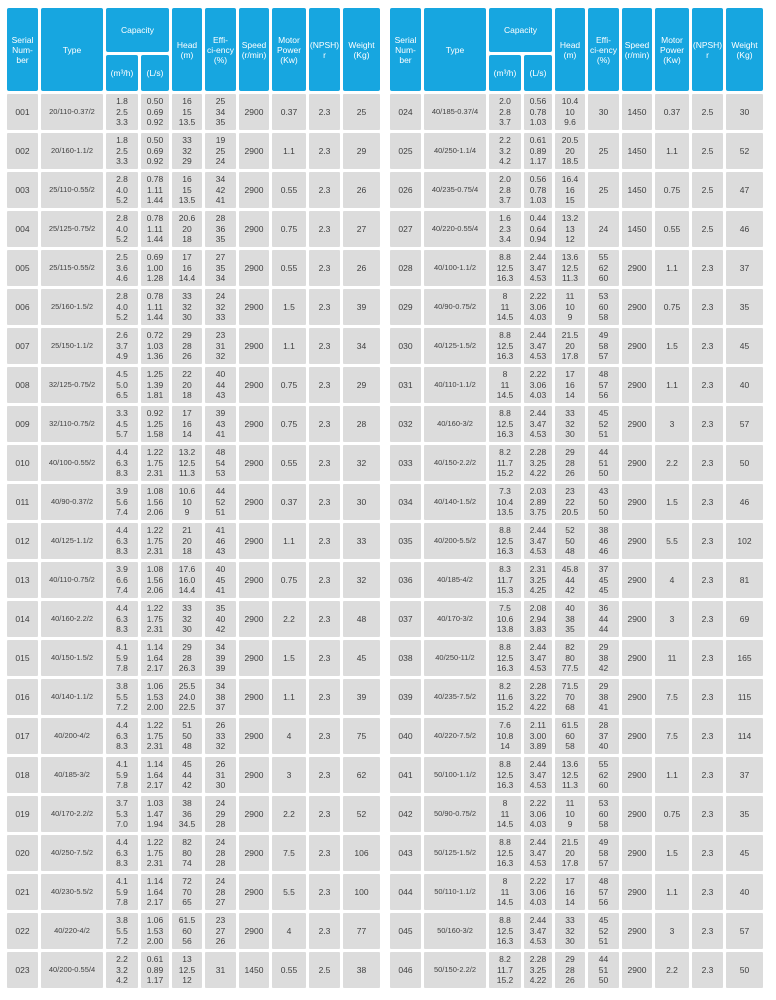  Describe the element at coordinates (72, 619) in the screenshot. I see `cell-type: 40/160-2.2/2` at that location.